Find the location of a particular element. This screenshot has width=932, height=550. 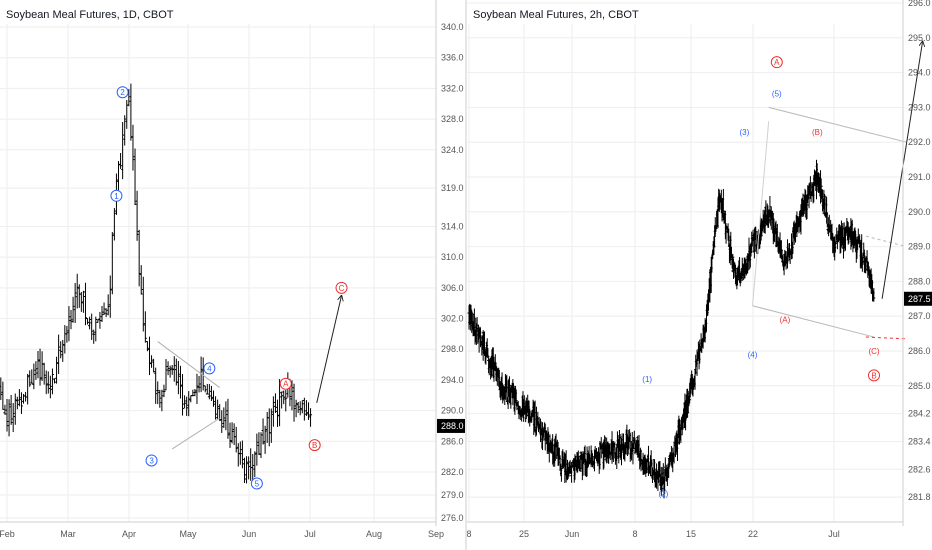

y-tick-label: 314.0 is located at coordinates (452, 226).